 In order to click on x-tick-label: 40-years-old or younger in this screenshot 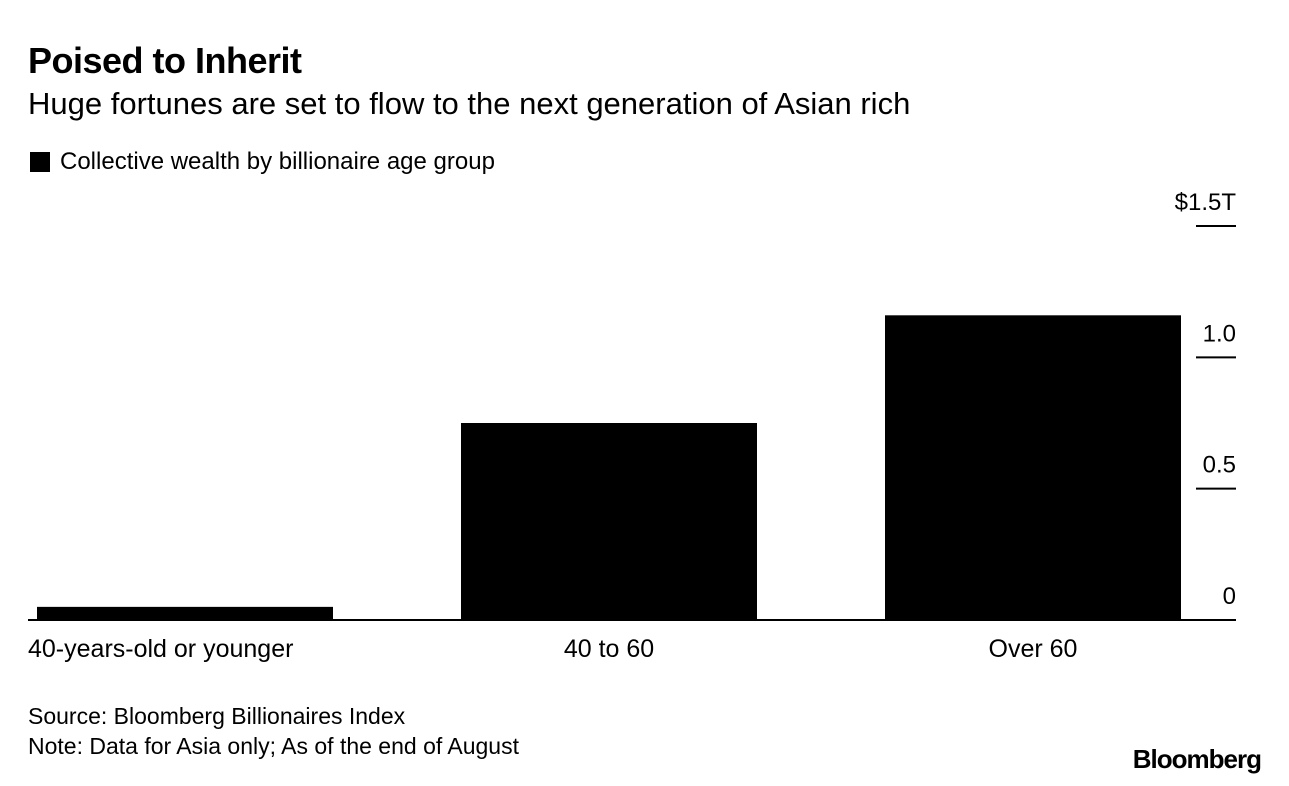, I will do `click(160, 649)`.